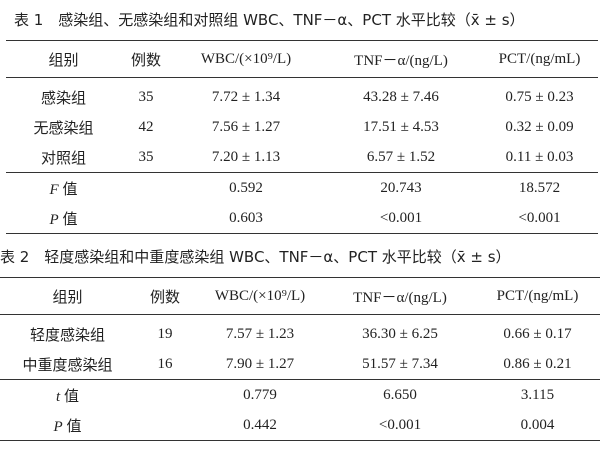 The image size is (600, 456). What do you see at coordinates (539, 126) in the screenshot?
I see `cell: 0.32 ± 0.09` at bounding box center [539, 126].